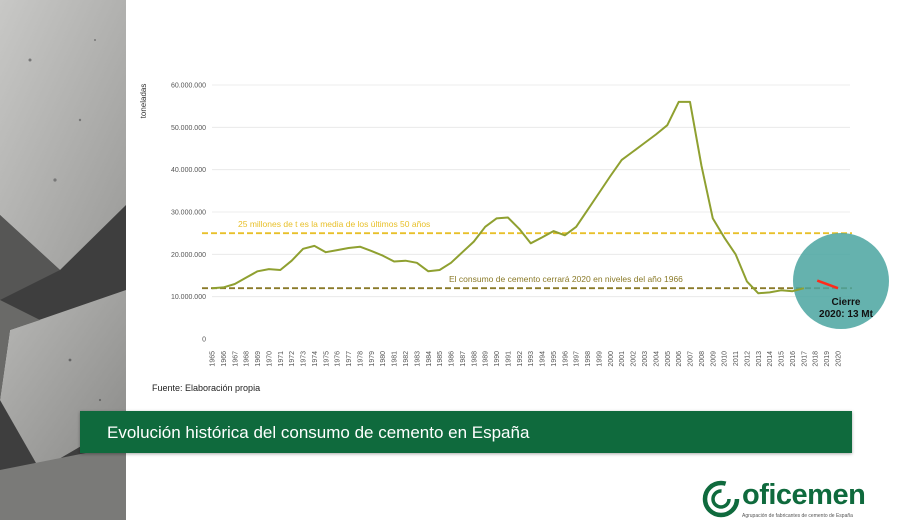 This screenshot has height=520, width=900. What do you see at coordinates (841, 281) in the screenshot?
I see `callout-bubble` at bounding box center [841, 281].